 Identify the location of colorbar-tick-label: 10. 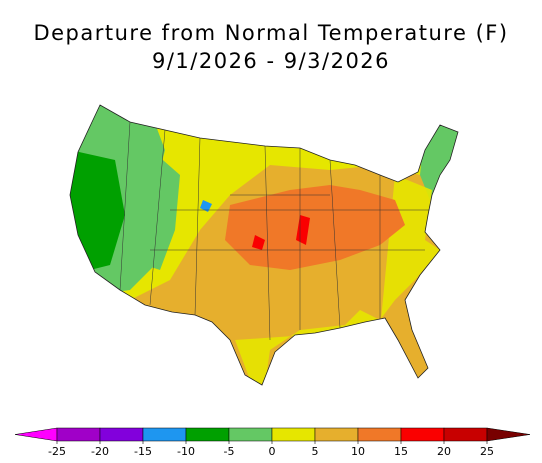
(358, 451).